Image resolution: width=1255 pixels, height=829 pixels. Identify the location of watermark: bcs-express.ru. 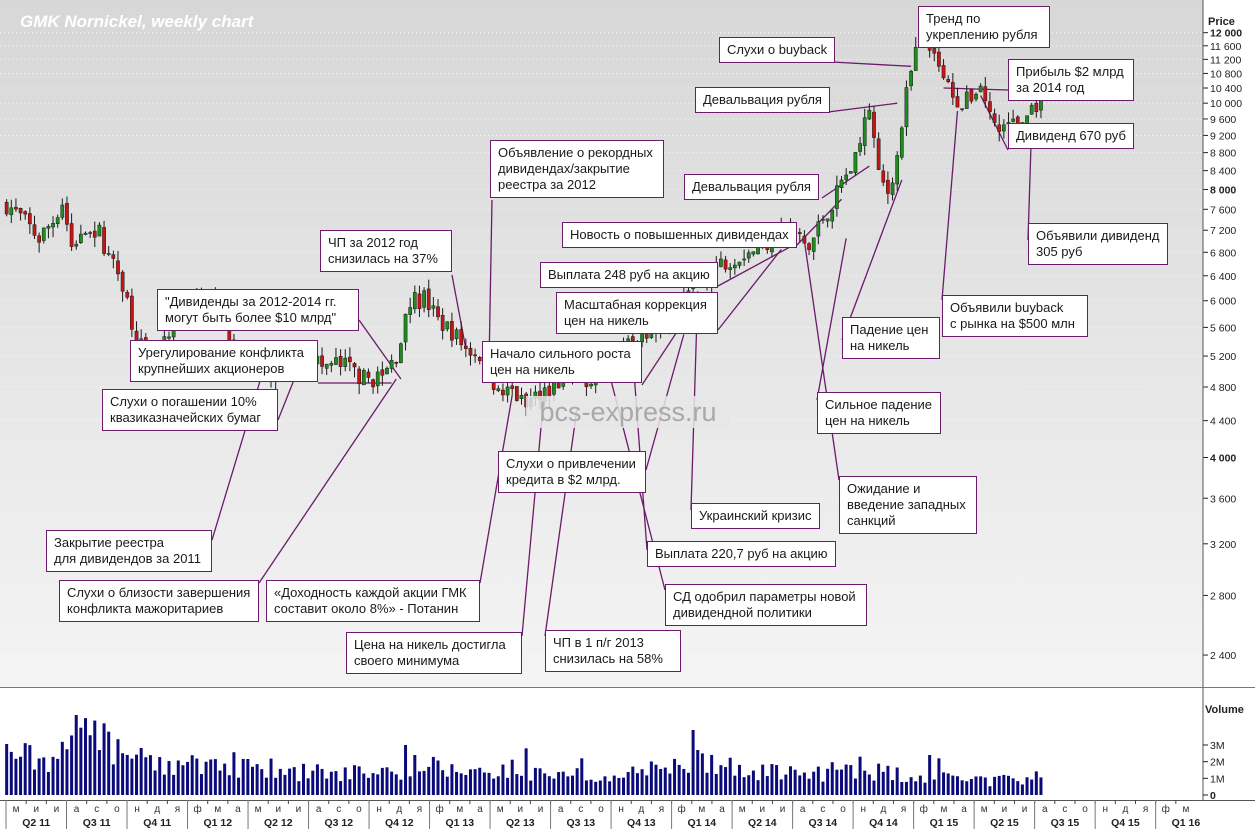
(628, 412).